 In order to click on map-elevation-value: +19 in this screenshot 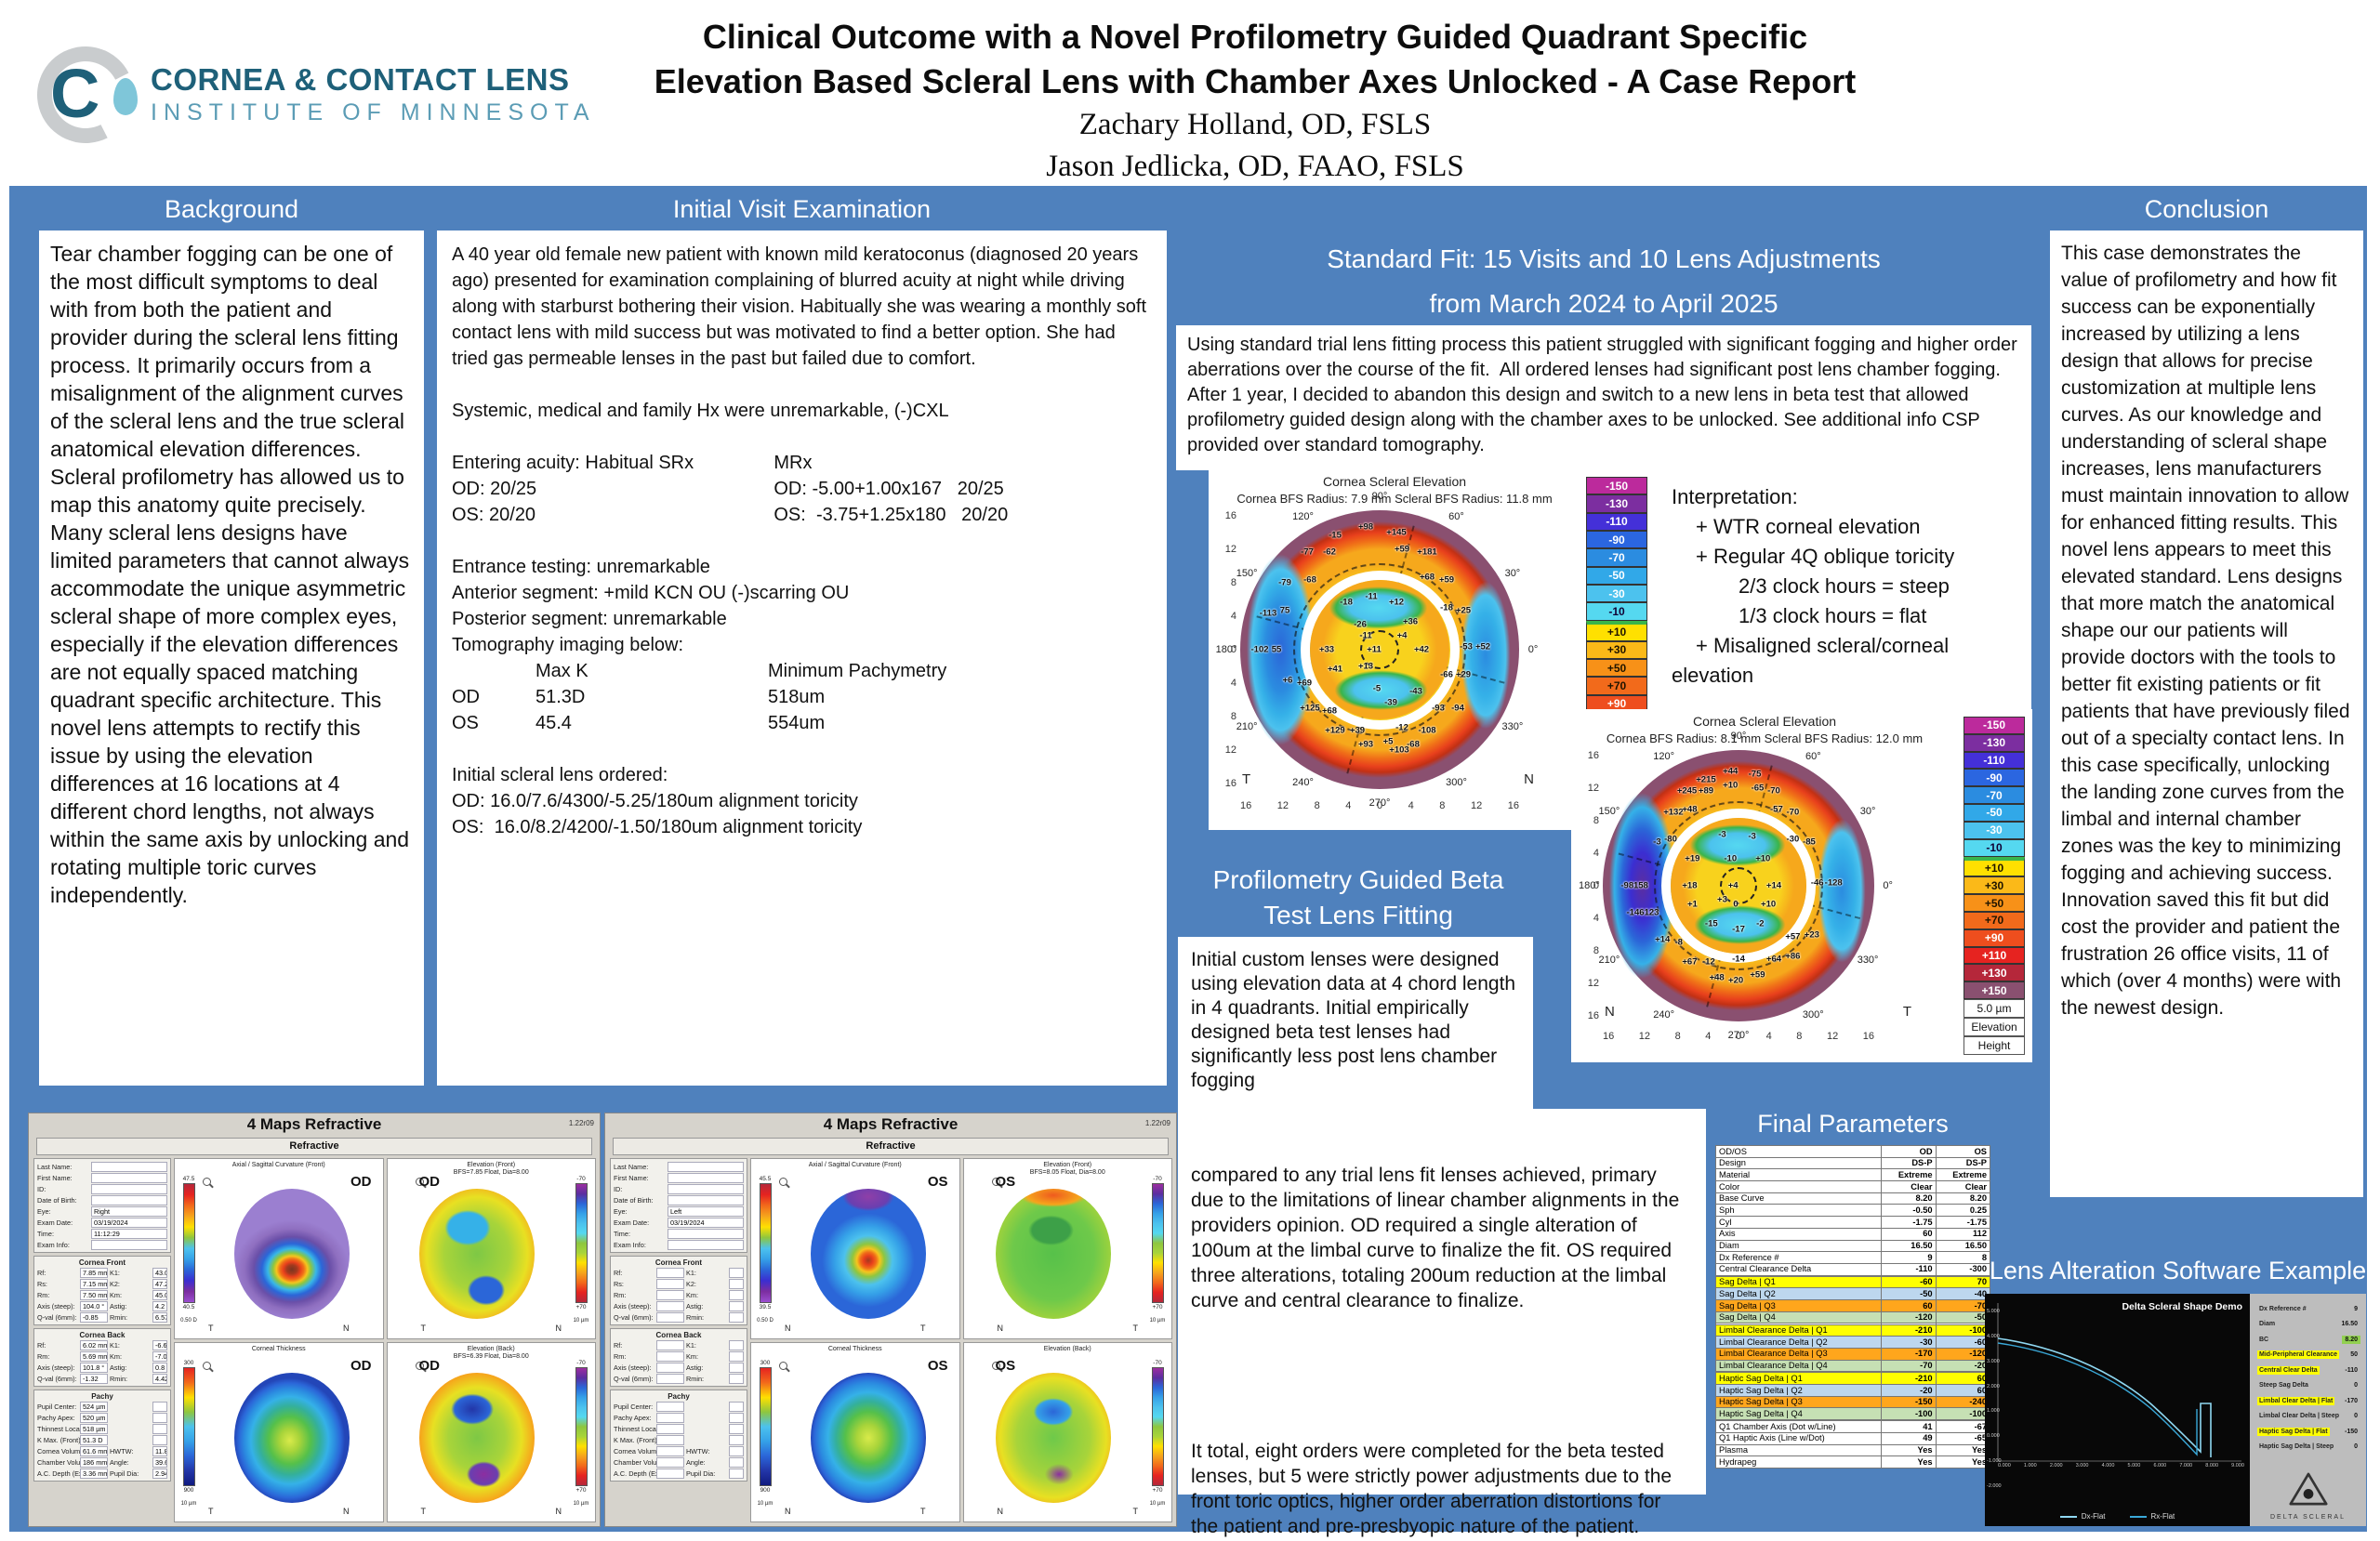, I will do `click(1692, 858)`.